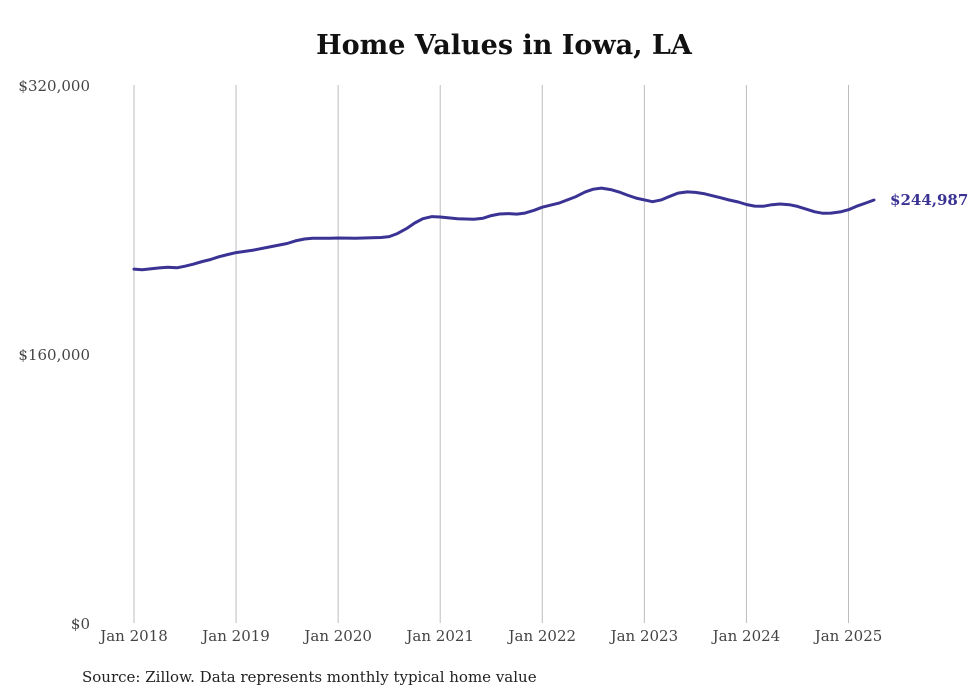 The width and height of the screenshot is (980, 699). I want to click on x-tick-label: Jan 2019, so click(235, 636).